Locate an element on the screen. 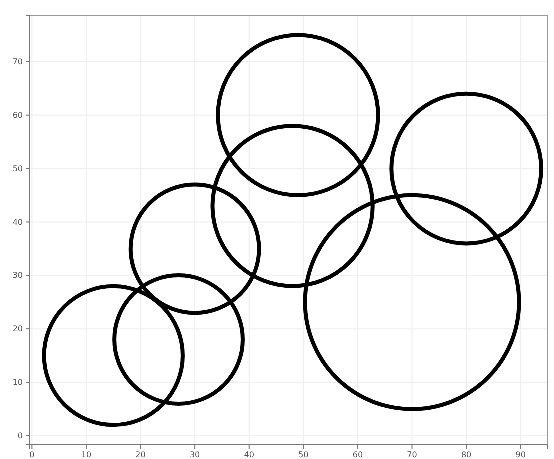 This screenshot has width=554, height=459. x-tick-label: 70 is located at coordinates (412, 454).